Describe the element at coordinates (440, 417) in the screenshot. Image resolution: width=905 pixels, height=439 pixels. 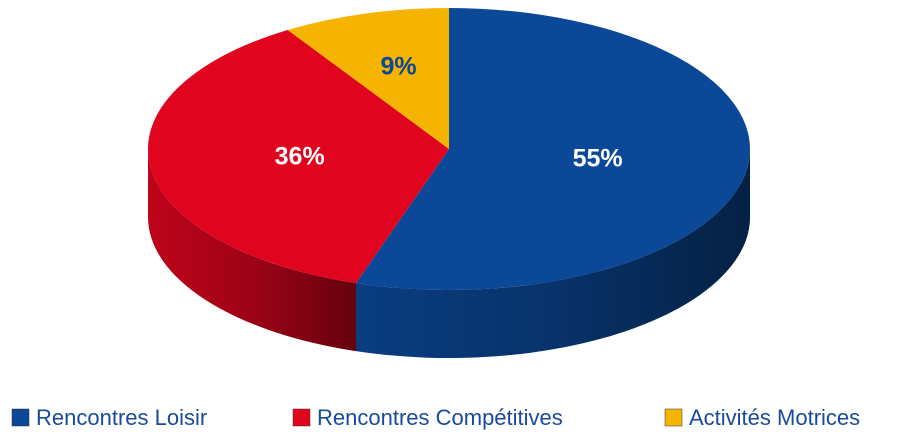
I see `legend-label: Rencontres Compétitives` at that location.